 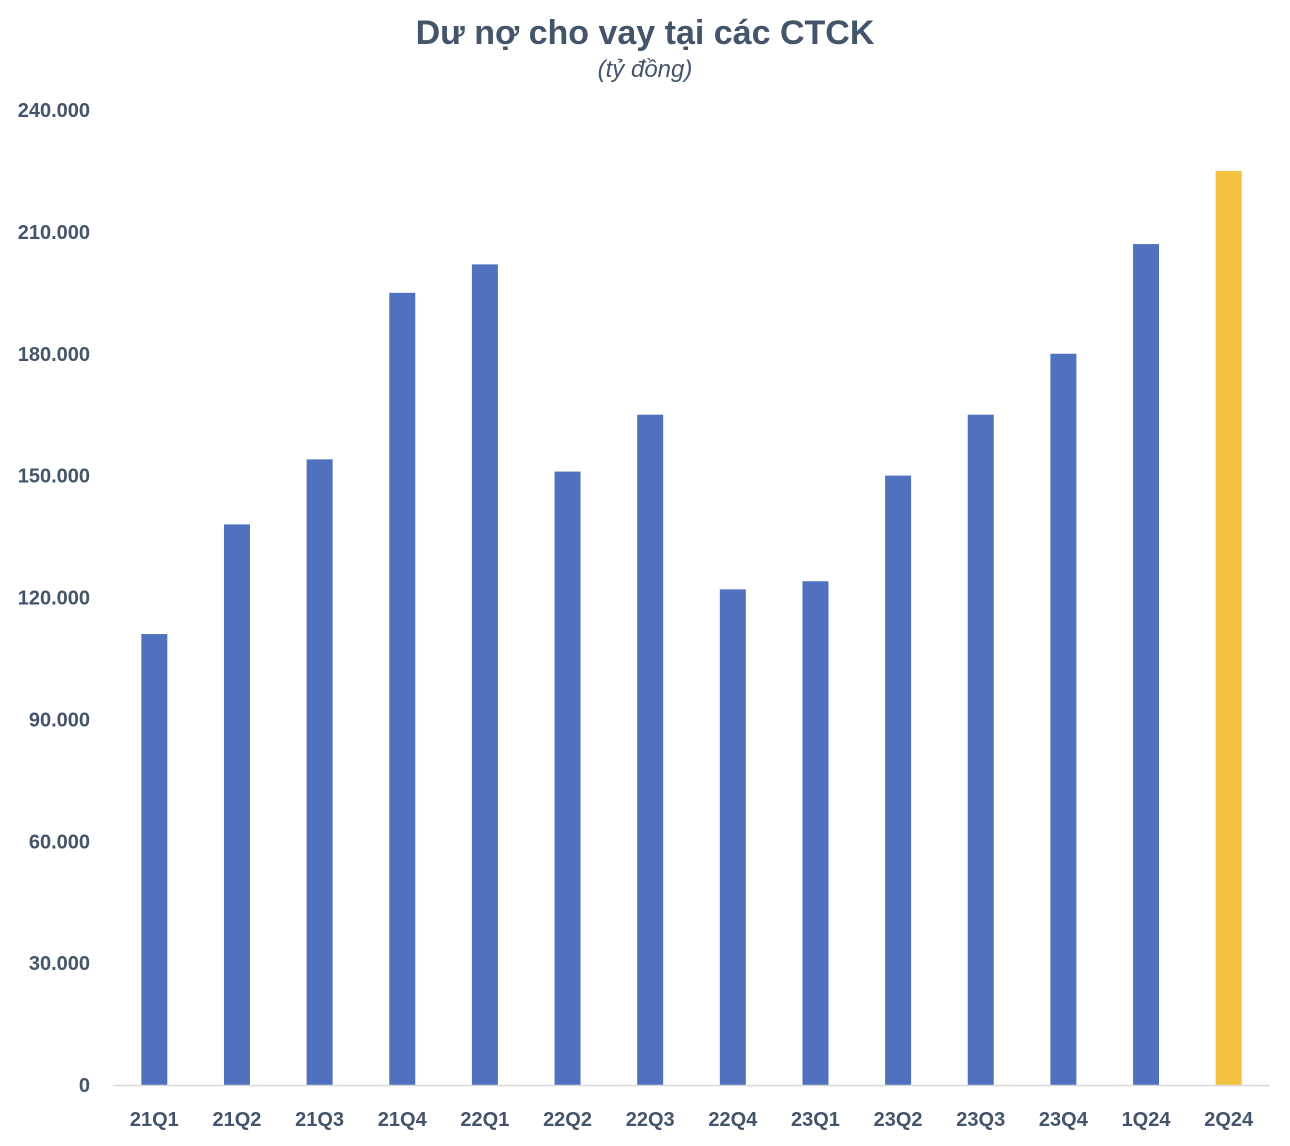 What do you see at coordinates (54, 355) in the screenshot?
I see `y-tick-label: 180.000` at bounding box center [54, 355].